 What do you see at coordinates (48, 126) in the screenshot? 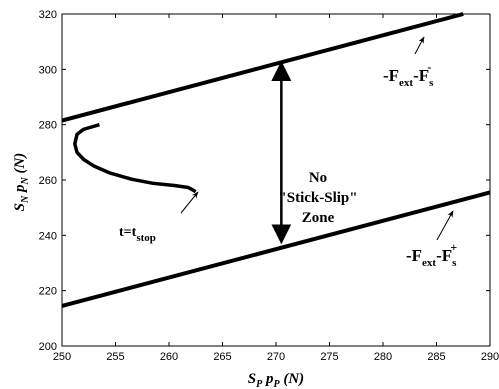
I see `y-tick-label: 280` at bounding box center [48, 126].